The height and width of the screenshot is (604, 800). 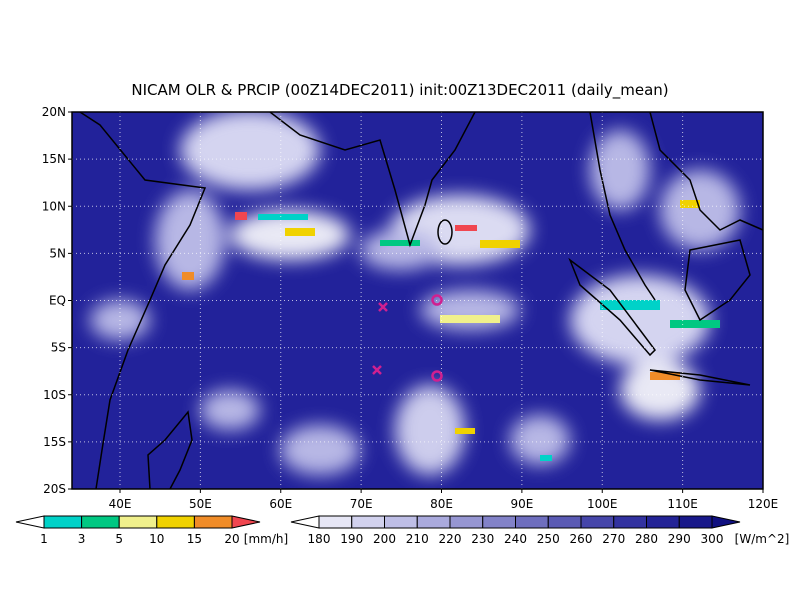 What do you see at coordinates (679, 539) in the screenshot?
I see `colorbar-label: 290` at bounding box center [679, 539].